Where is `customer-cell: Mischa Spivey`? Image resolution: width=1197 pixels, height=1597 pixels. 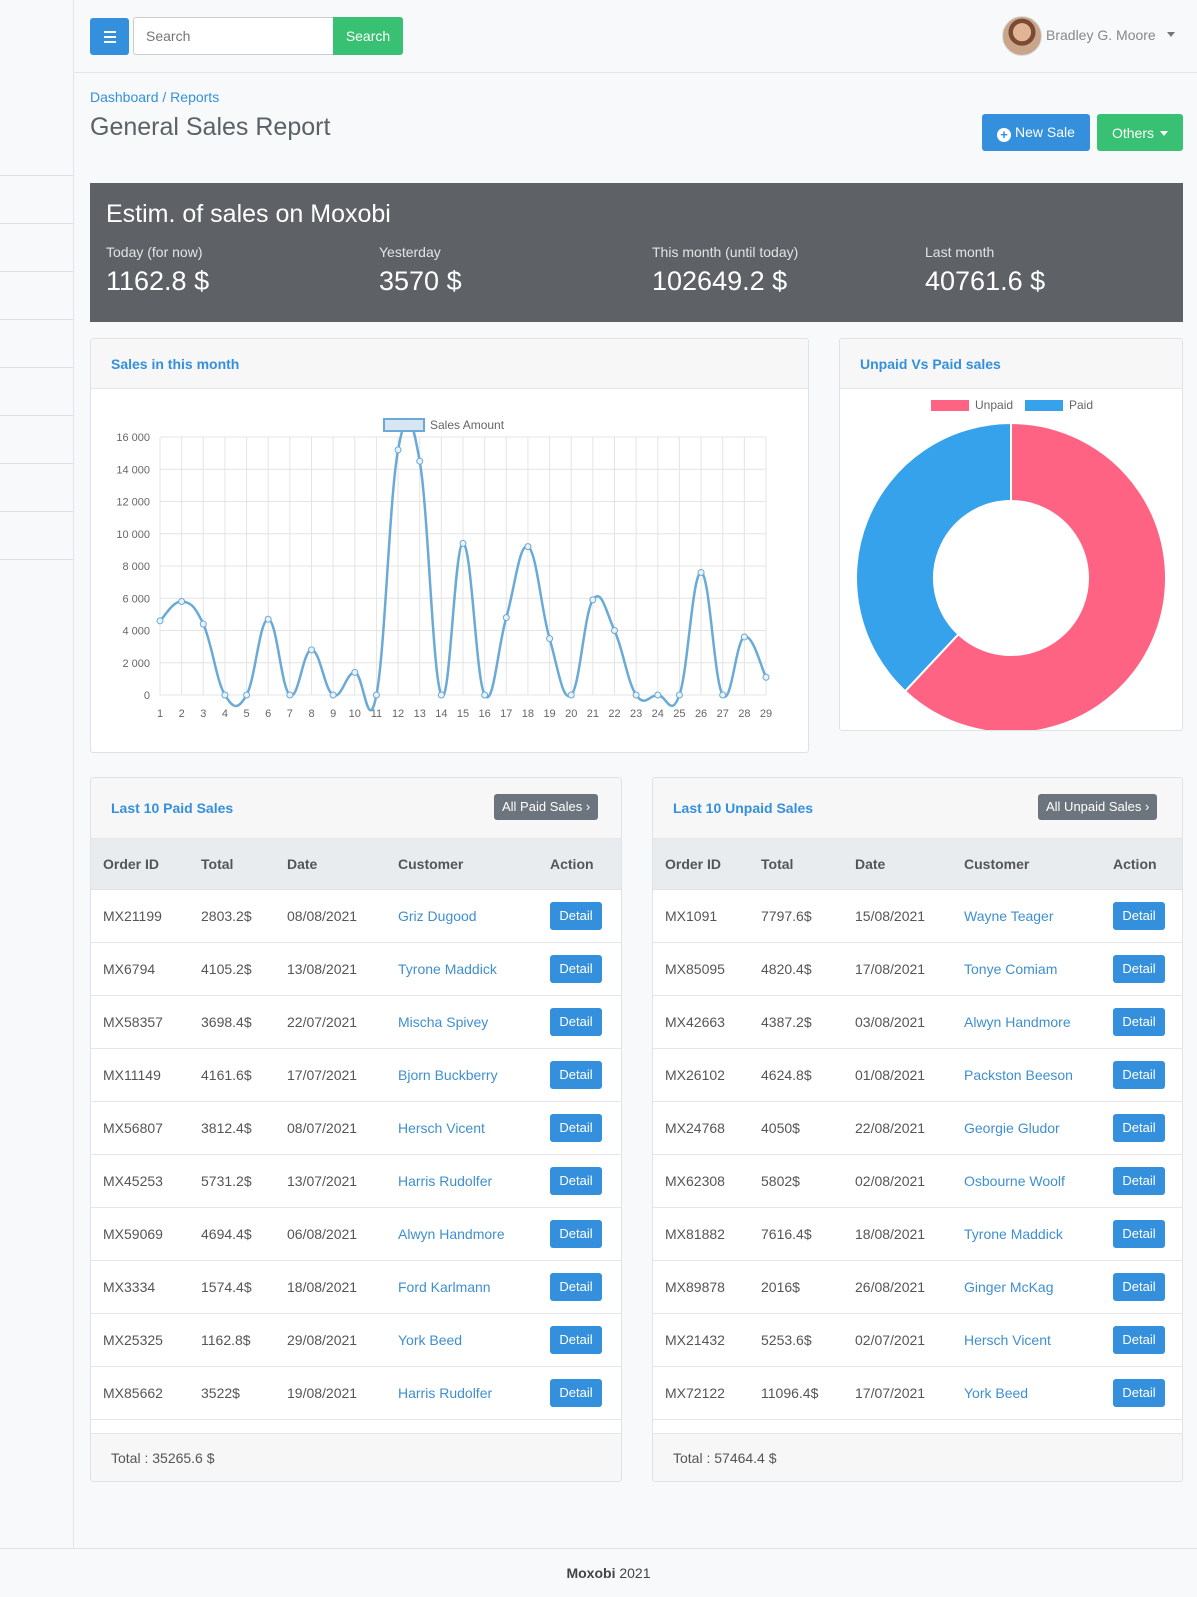 customer-cell: Mischa Spivey is located at coordinates (462, 1022).